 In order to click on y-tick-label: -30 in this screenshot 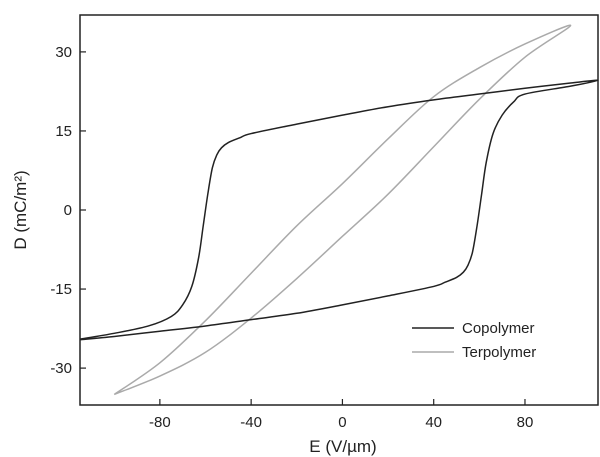, I will do `click(61, 368)`.